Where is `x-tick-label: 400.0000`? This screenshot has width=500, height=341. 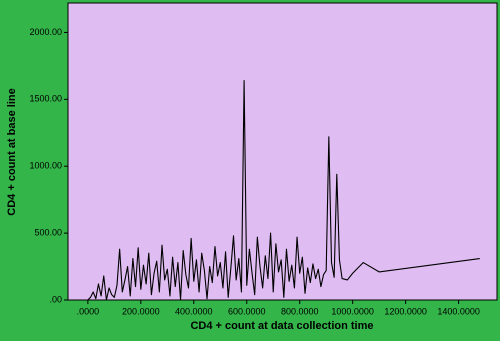 x-tick-label: 400.0000 is located at coordinates (194, 311).